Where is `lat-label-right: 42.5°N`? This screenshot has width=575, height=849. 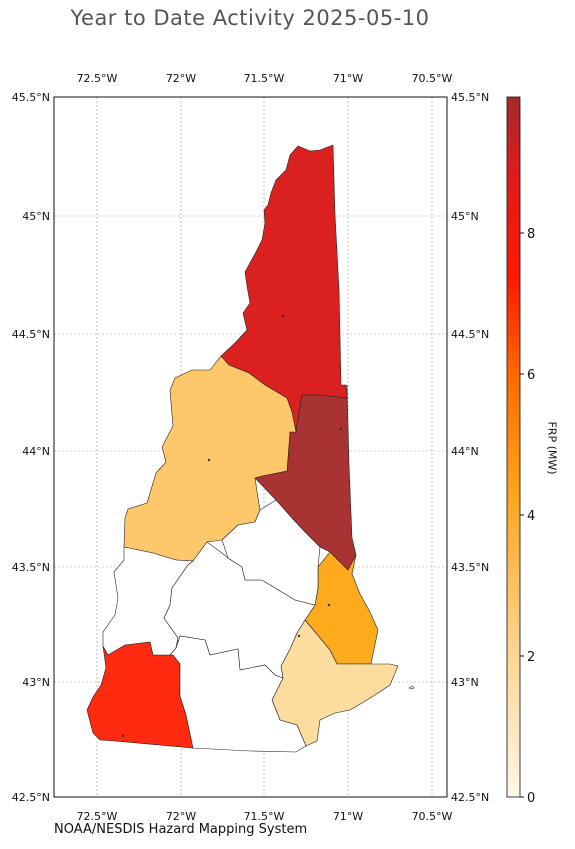
lat-label-right: 42.5°N is located at coordinates (470, 797).